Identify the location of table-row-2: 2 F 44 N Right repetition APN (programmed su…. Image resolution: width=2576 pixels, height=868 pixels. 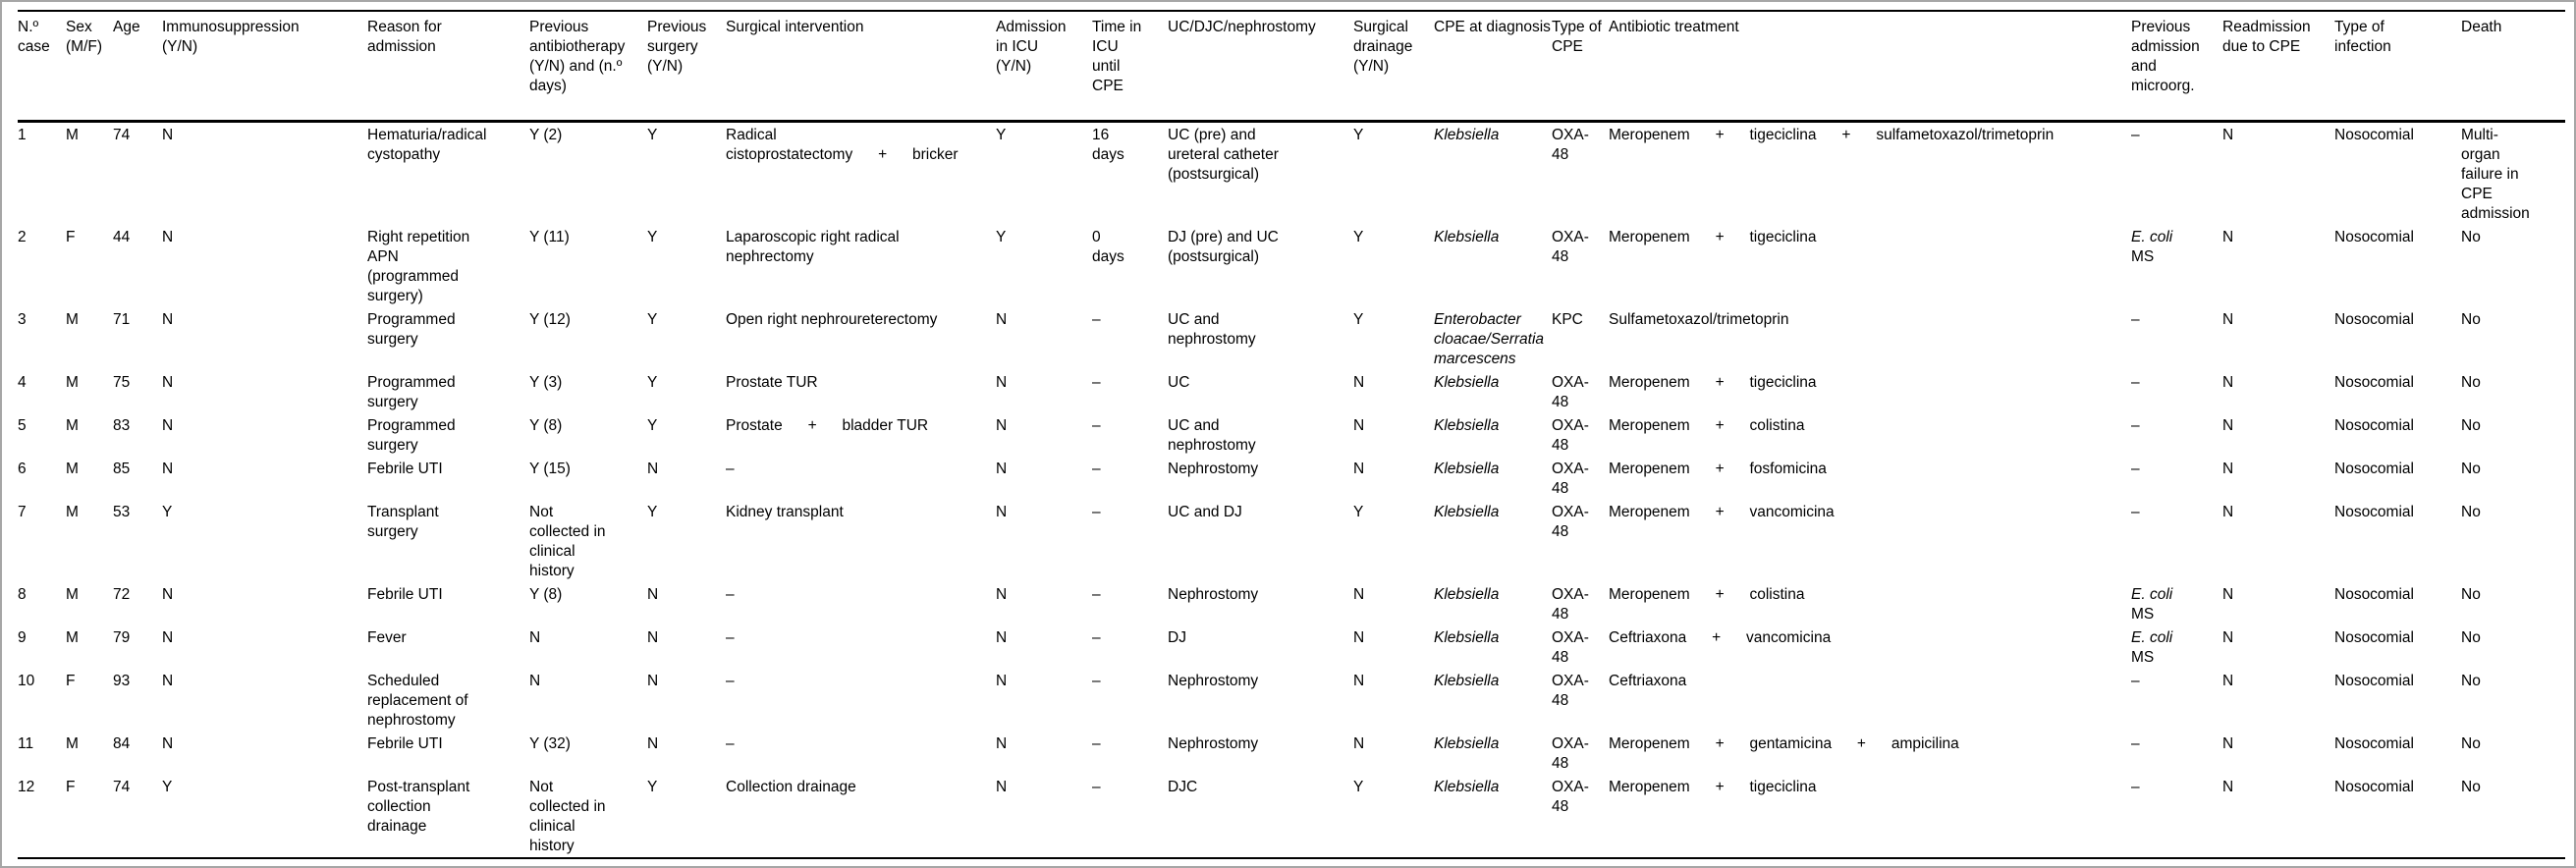
(1291, 266).